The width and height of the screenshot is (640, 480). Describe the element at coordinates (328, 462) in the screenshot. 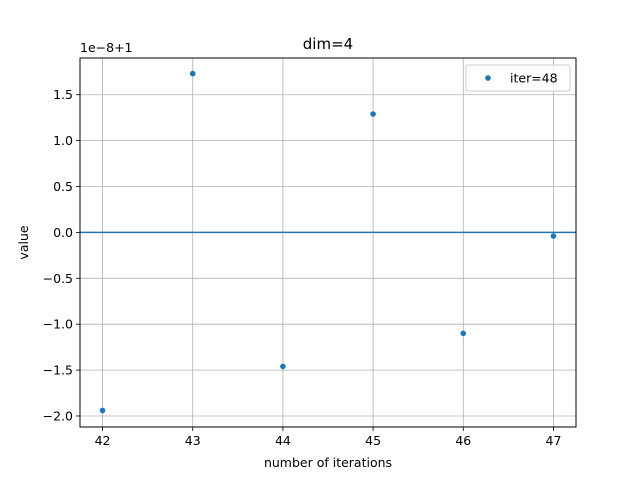

I see `x-axis-label: number of iterations` at that location.